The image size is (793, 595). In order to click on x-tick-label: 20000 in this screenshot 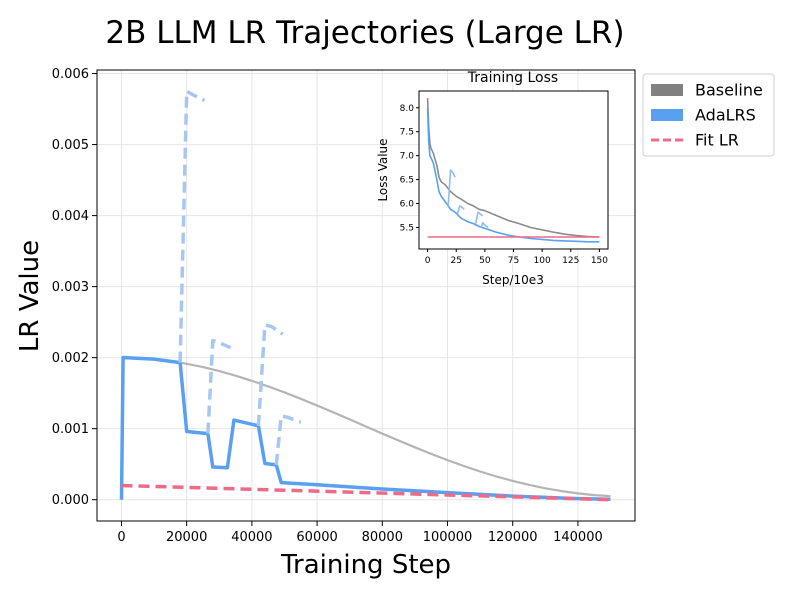, I will do `click(186, 537)`.